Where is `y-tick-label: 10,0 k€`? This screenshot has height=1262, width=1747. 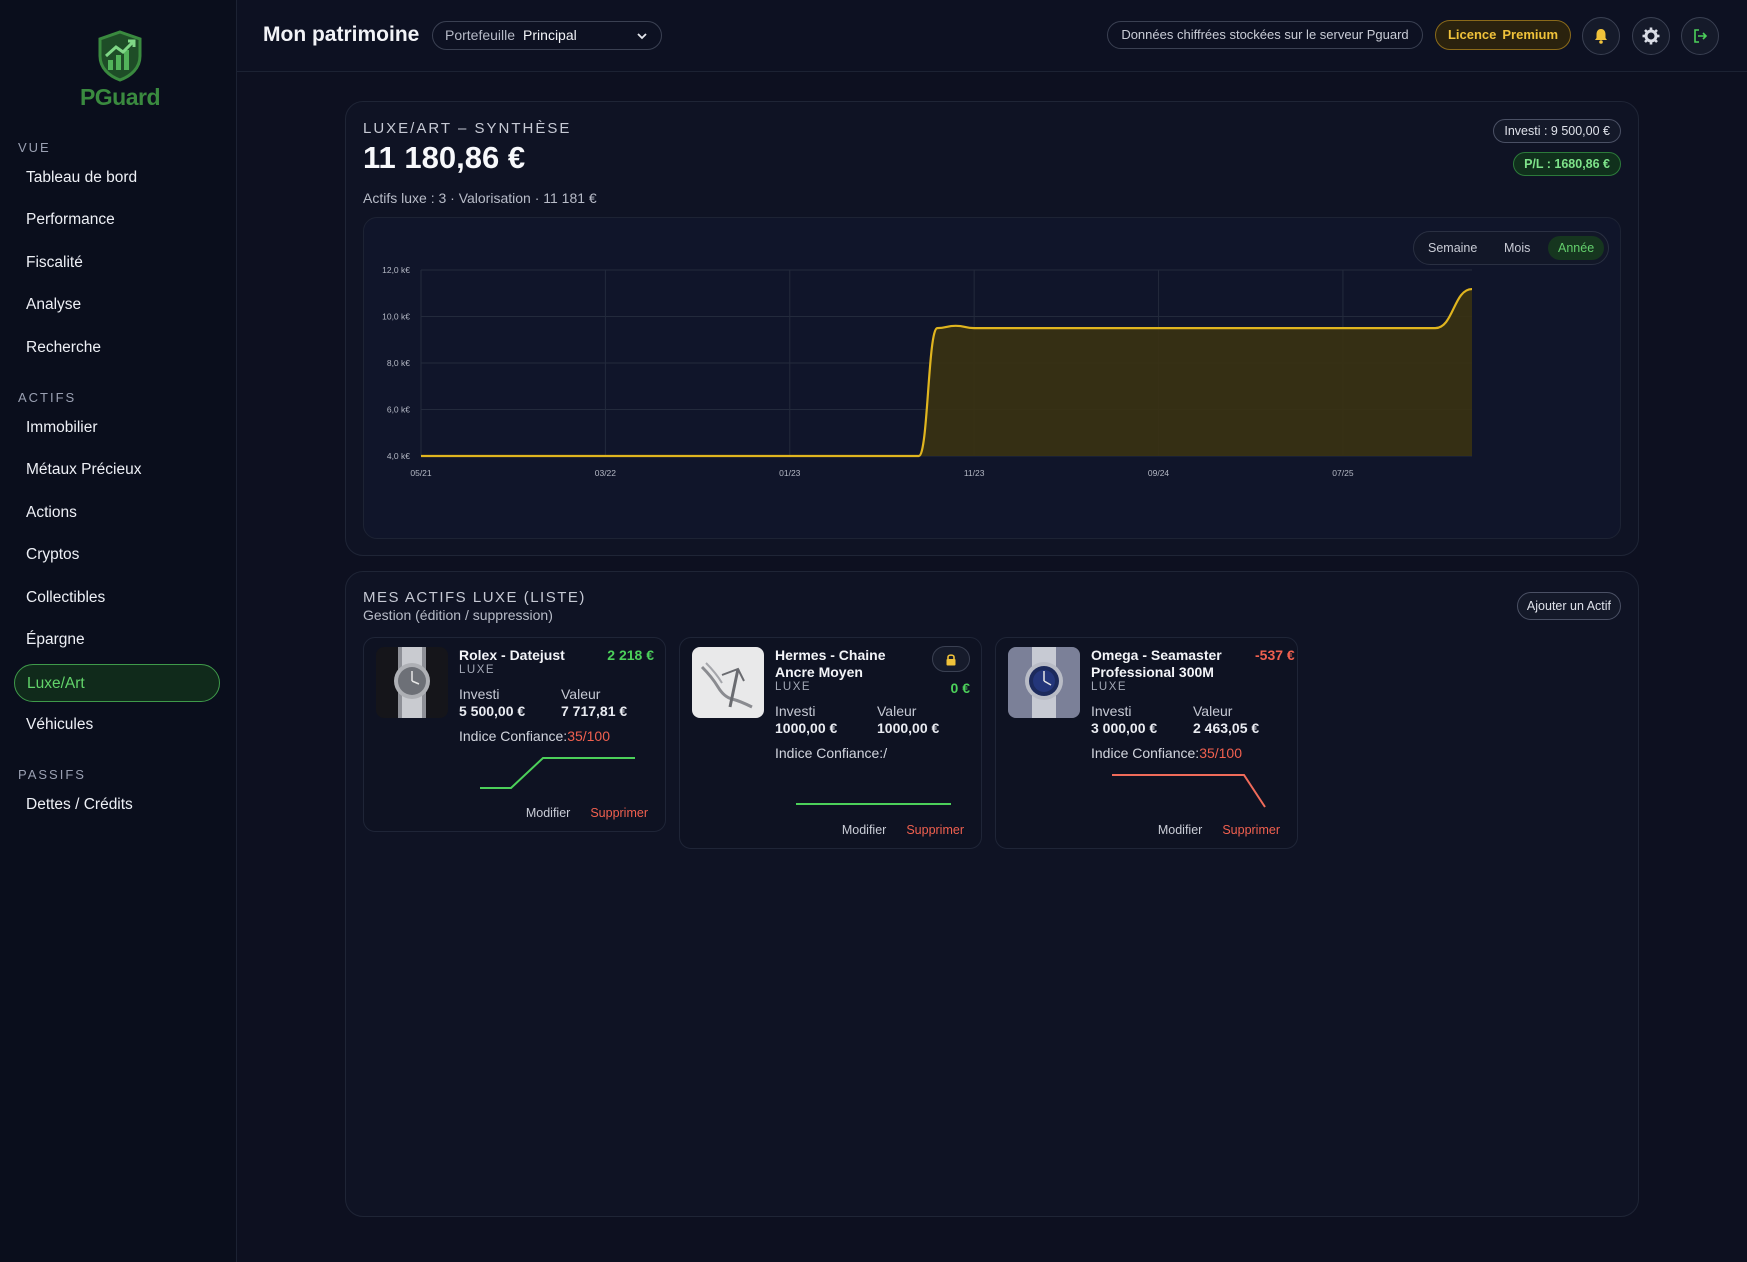
y-tick-label: 10,0 k€ is located at coordinates (396, 317).